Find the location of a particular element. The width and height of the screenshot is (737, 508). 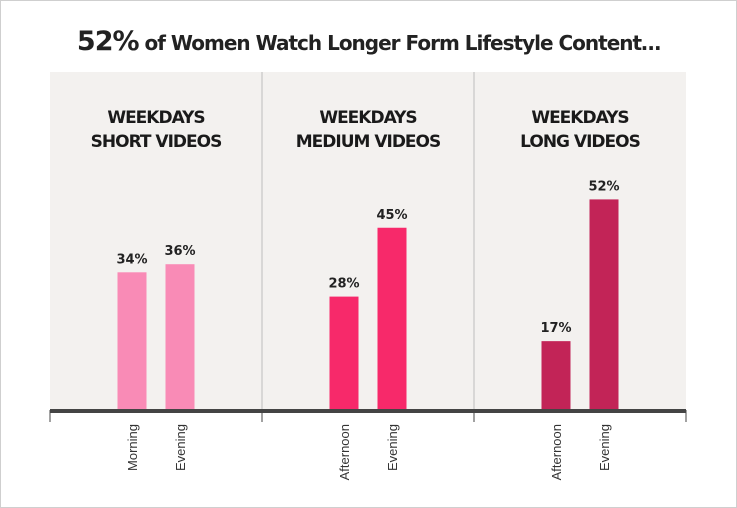

panel-heading-line: MEDIUM VIDEOS is located at coordinates (368, 142).